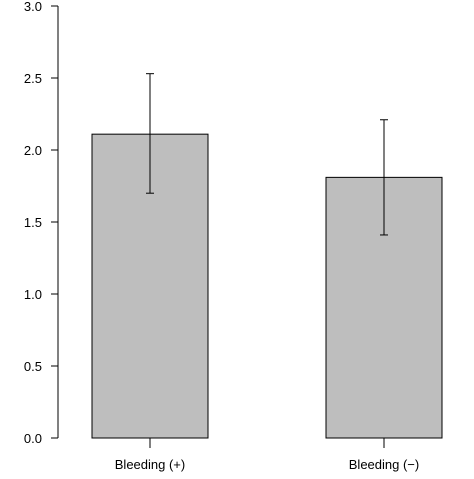 The height and width of the screenshot is (479, 474). I want to click on y-axis: 0.0 0.5 1.0 1.5 2.0 2.5 3.0, so click(41, 223).